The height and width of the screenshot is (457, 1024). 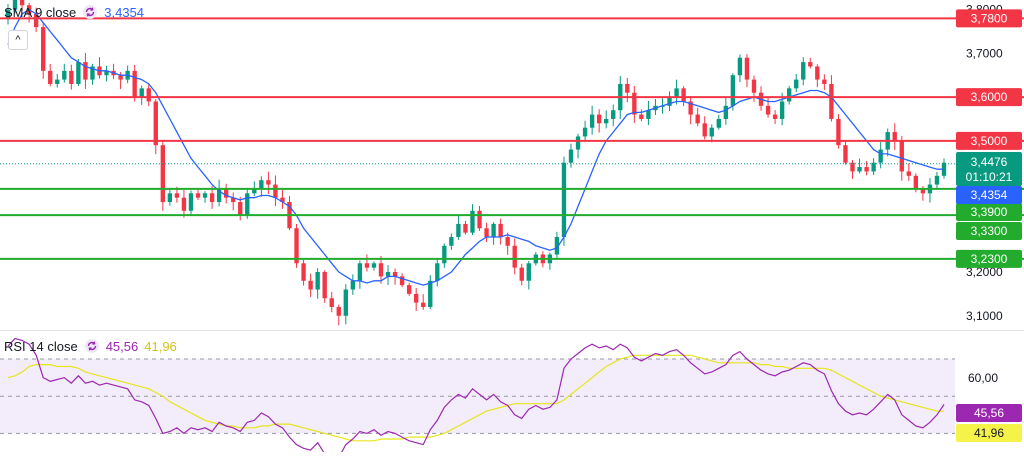 I want to click on resistance-level-tag: 3,6000, so click(x=989, y=97).